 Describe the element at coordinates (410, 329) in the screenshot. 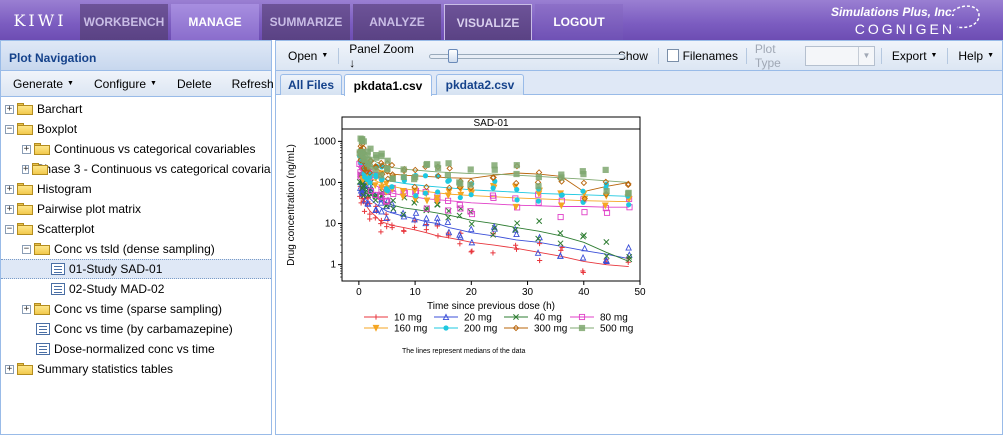

I see `legend-label: 160 mg` at that location.